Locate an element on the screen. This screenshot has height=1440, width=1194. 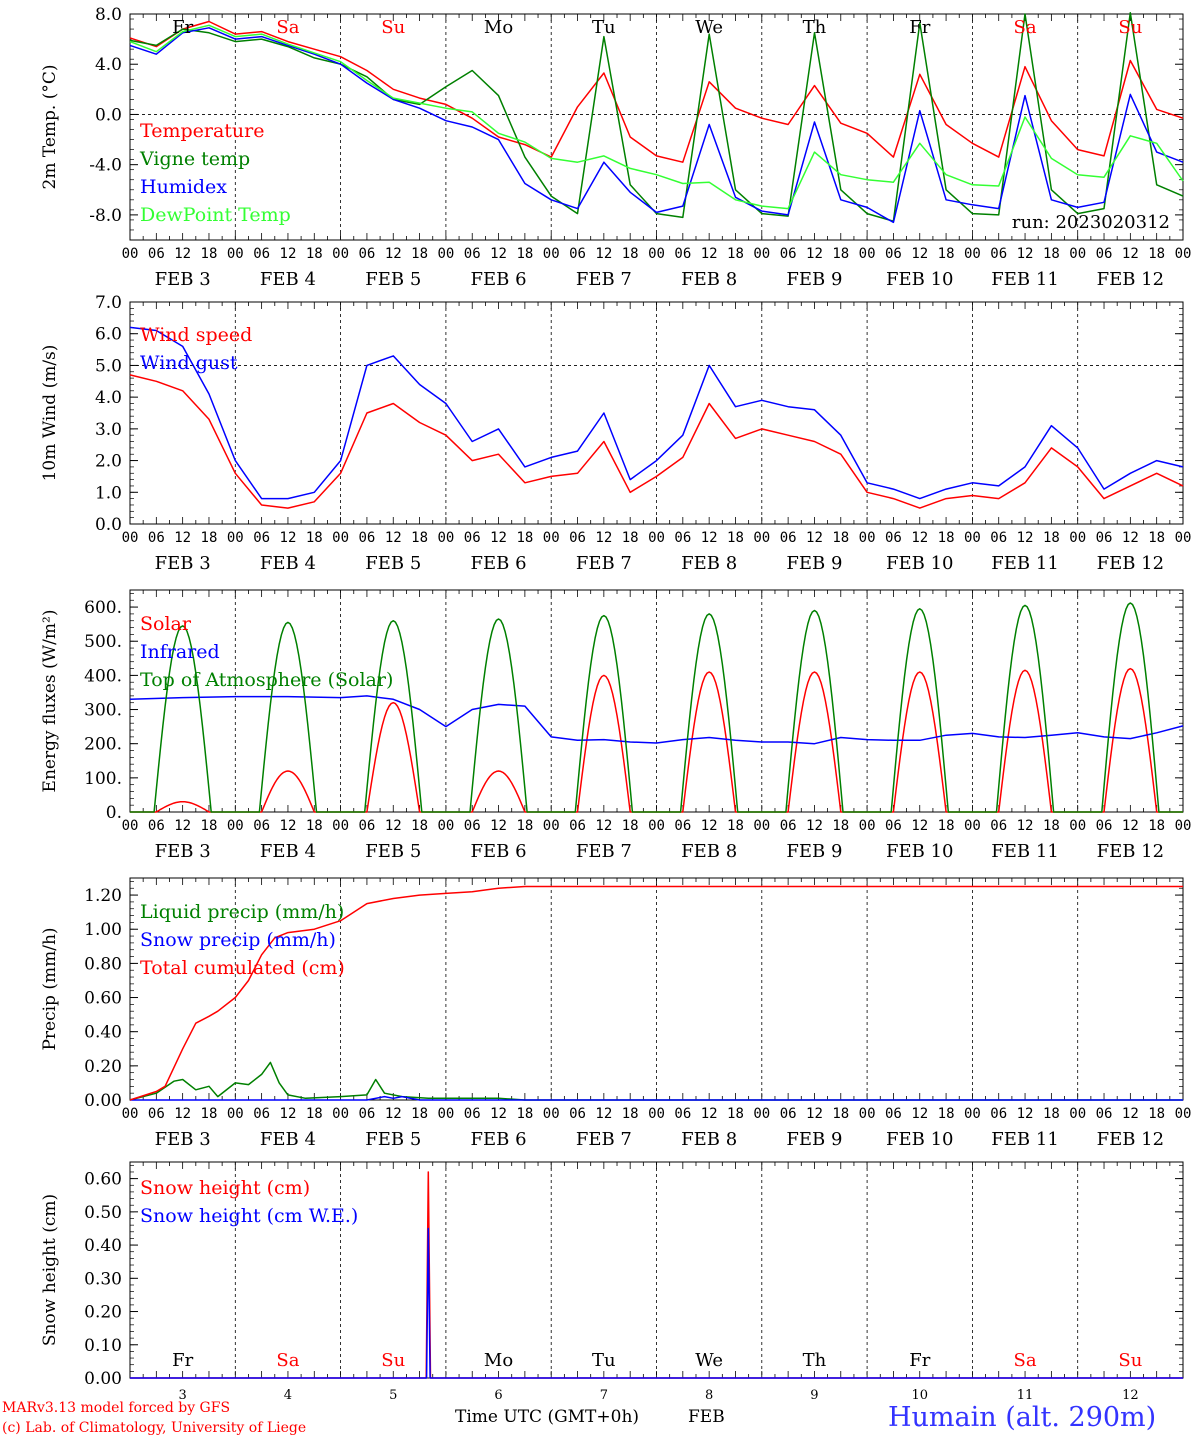
day-name-label: Fr is located at coordinates (919, 27).